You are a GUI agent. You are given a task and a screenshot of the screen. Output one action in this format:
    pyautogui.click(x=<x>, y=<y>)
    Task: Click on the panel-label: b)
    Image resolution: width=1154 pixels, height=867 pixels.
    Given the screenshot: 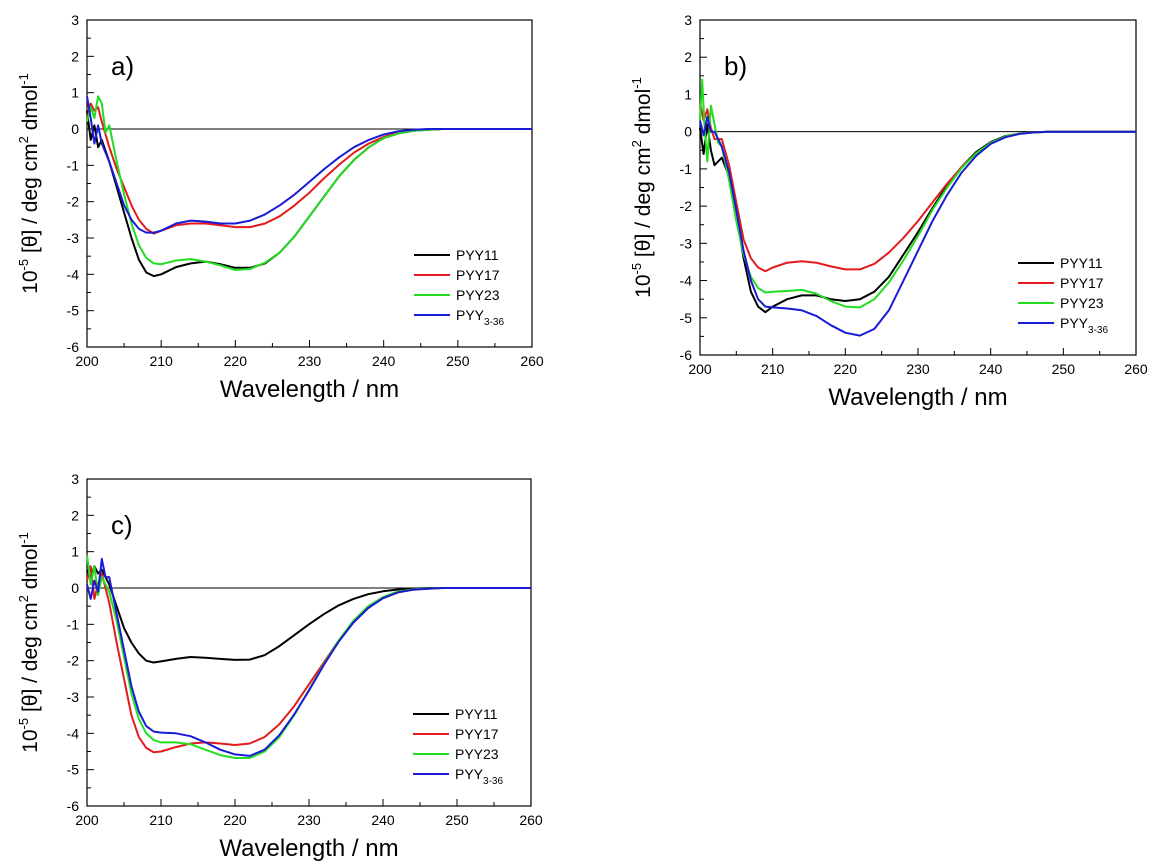 What is the action you would take?
    pyautogui.click(x=735, y=66)
    